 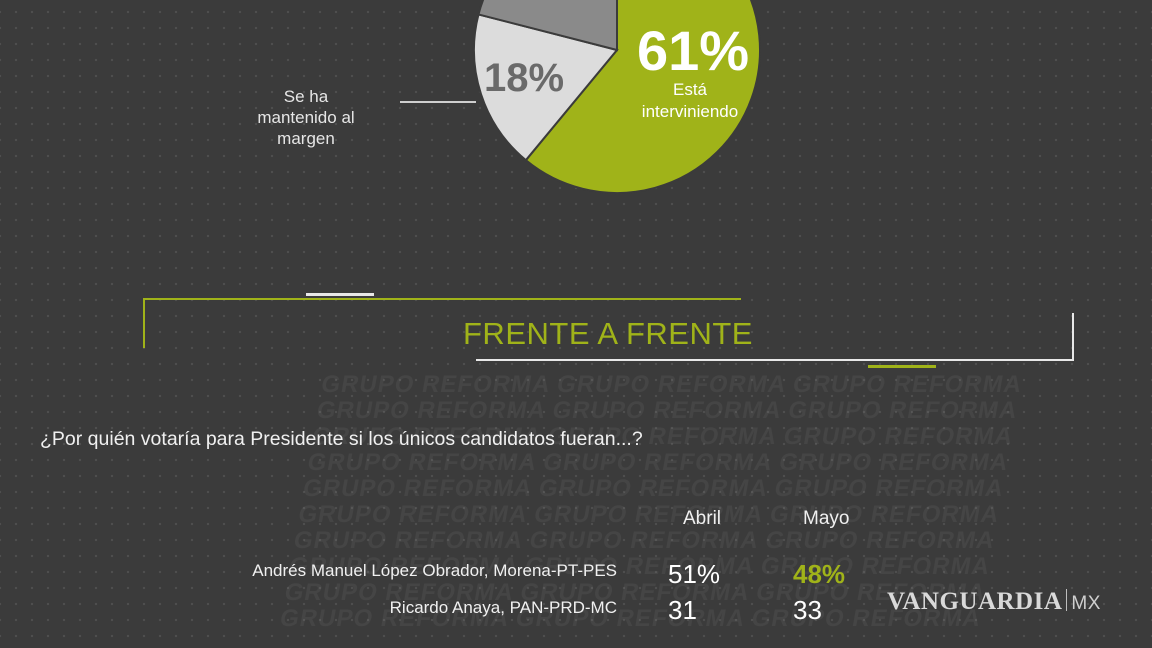 What do you see at coordinates (819, 574) in the screenshot?
I see `value-row1-mayo: 48%` at bounding box center [819, 574].